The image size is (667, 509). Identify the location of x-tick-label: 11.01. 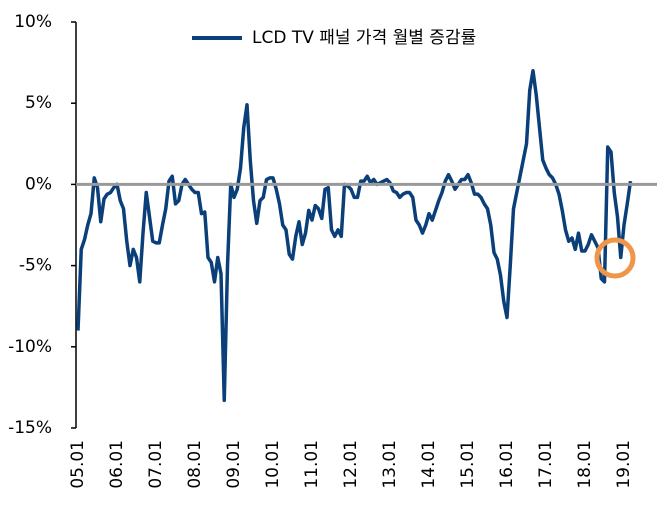
(312, 464).